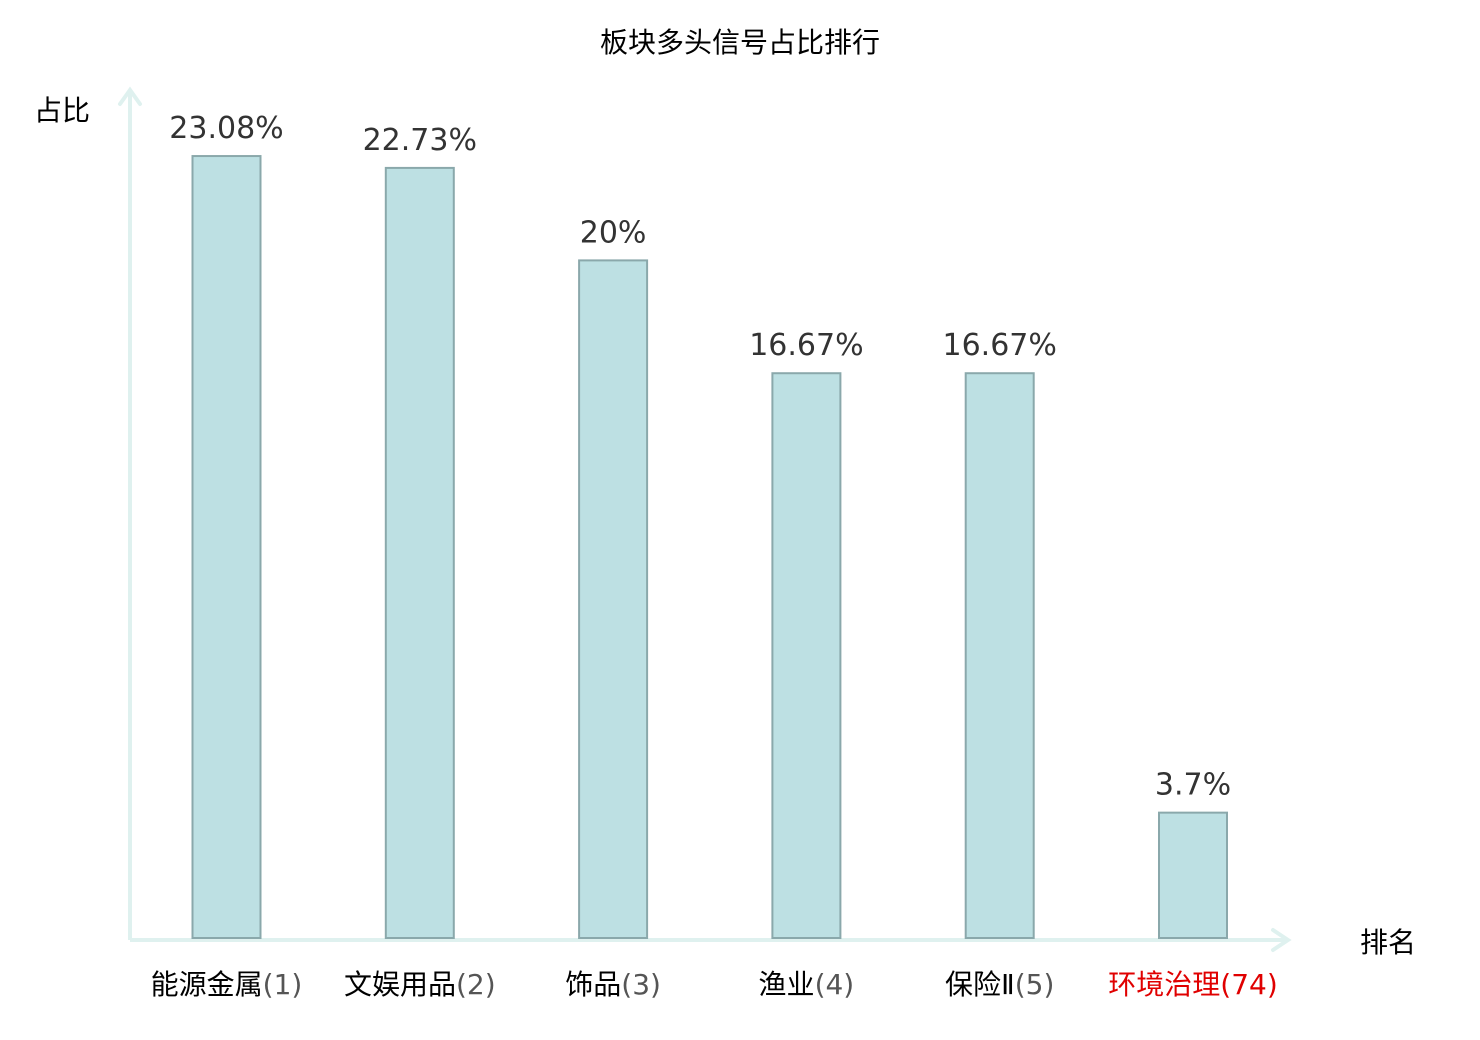 The height and width of the screenshot is (1040, 1480). Describe the element at coordinates (835, 984) in the screenshot. I see `category-rank: (4)` at that location.